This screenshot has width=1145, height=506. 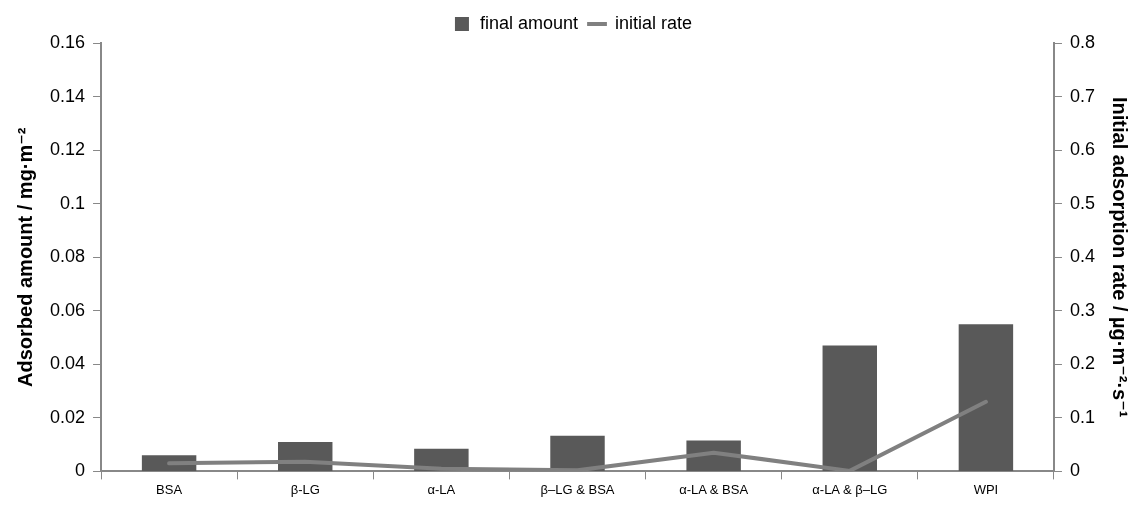 What do you see at coordinates (305, 489) in the screenshot?
I see `x-tick-label: β-LG` at bounding box center [305, 489].